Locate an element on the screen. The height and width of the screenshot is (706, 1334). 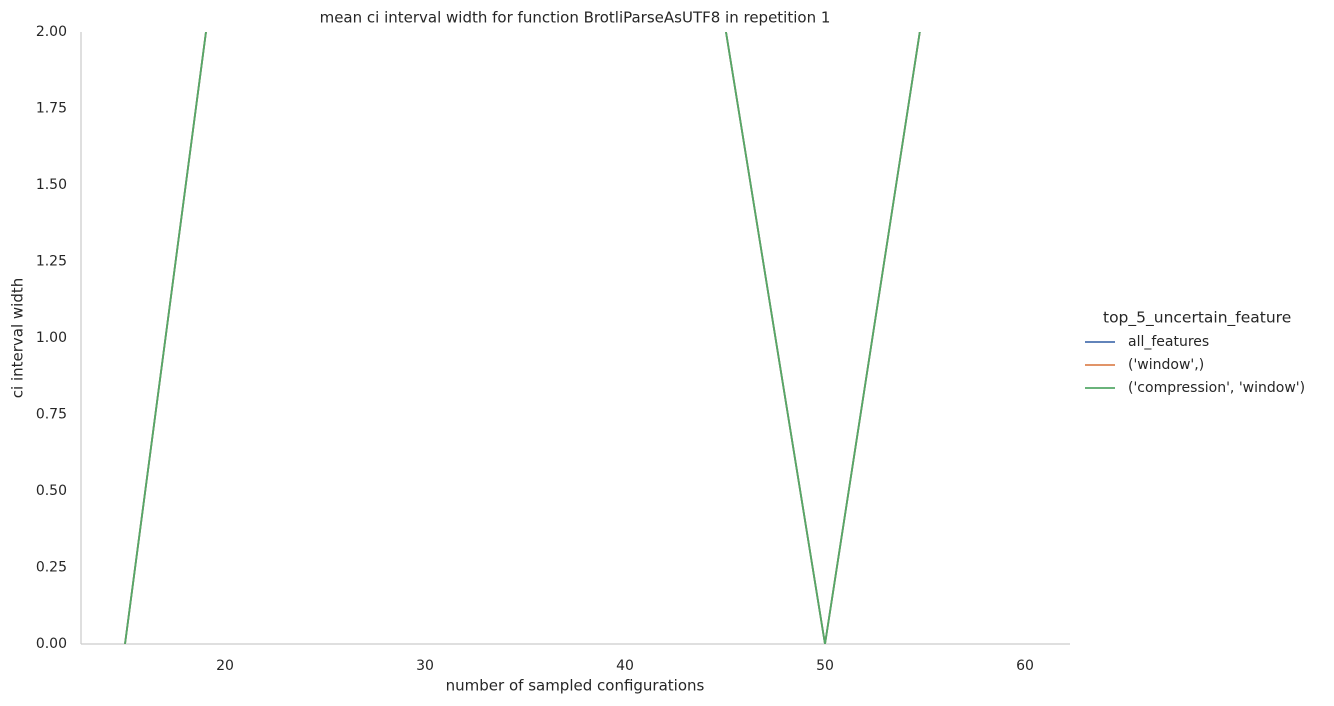
x-axis-label: number of sampled configurations is located at coordinates (575, 686).